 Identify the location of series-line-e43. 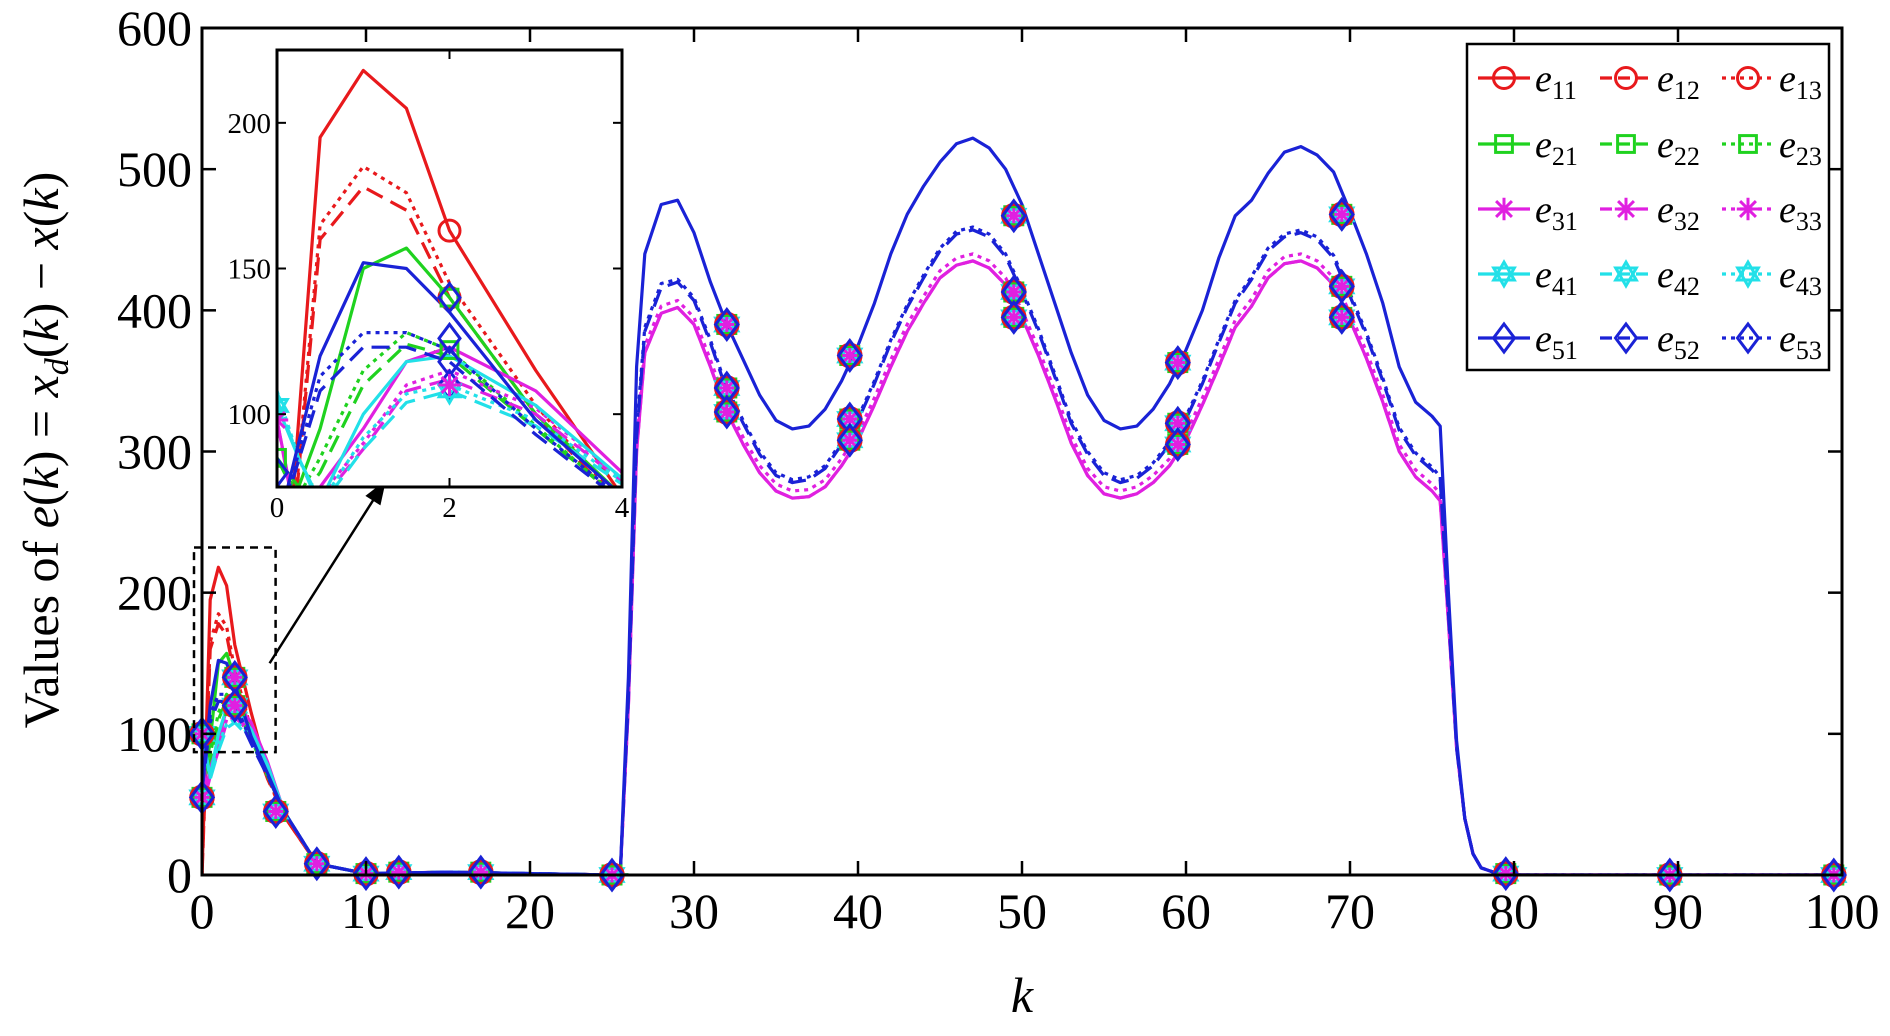
(415, 797).